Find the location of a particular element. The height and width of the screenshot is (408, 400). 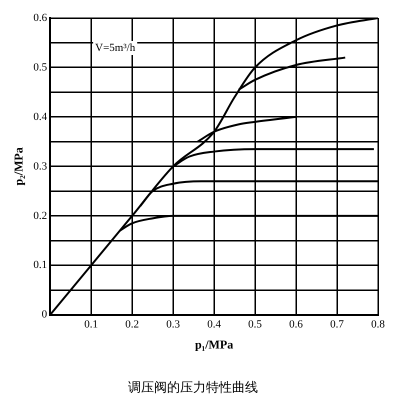

y-tick-label: 0.5 is located at coordinates (40, 67).